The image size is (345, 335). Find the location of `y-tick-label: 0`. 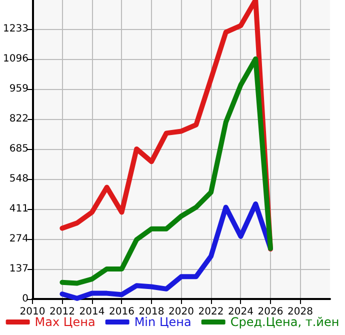

y-tick-label: 0 is located at coordinates (25, 299).